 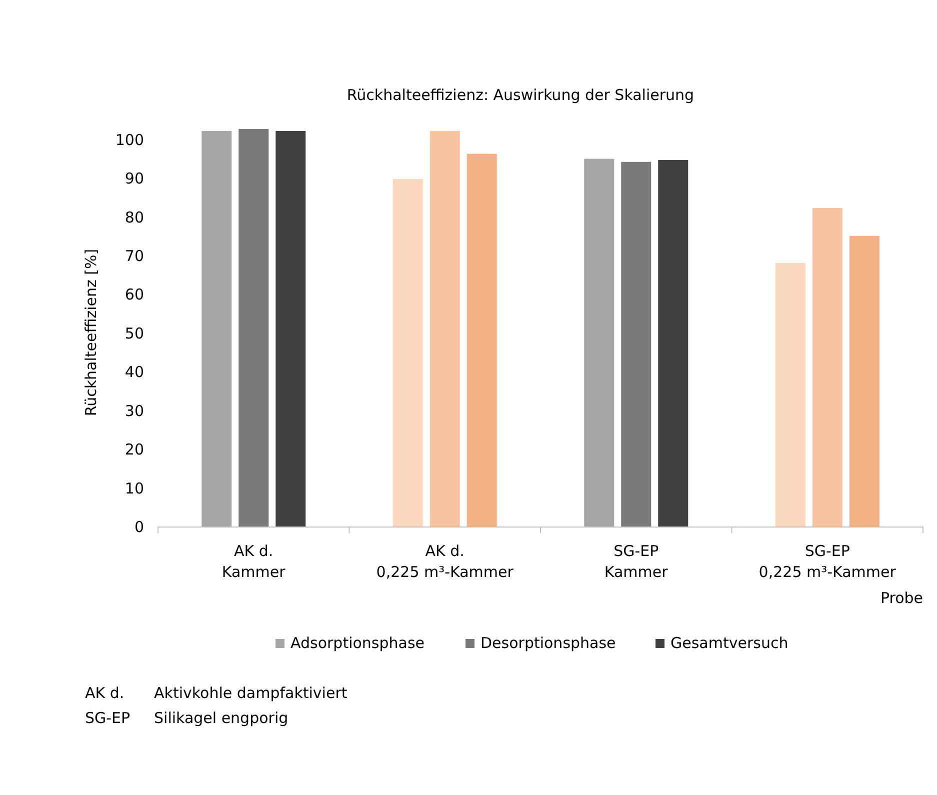 What do you see at coordinates (134, 255) in the screenshot?
I see `y-tick-label: 70` at bounding box center [134, 255].